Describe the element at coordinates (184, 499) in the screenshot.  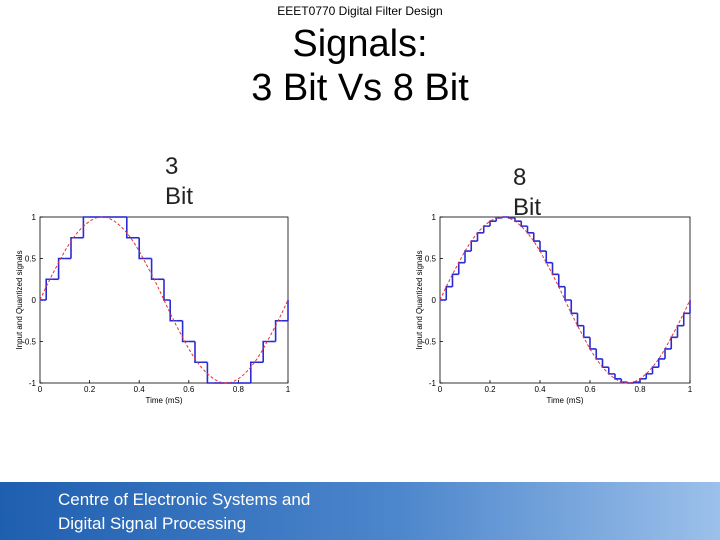
I see `footer-line: Centre of Electronic Systems and` at that location.